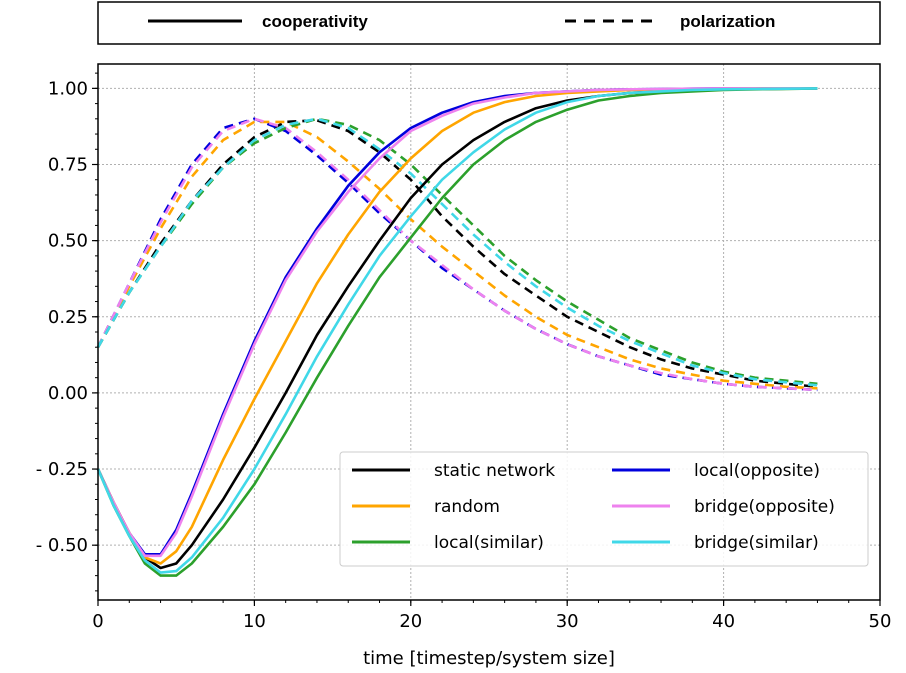 The height and width of the screenshot is (673, 906). I want to click on y-tick-label: - 0.25, so click(62, 469).